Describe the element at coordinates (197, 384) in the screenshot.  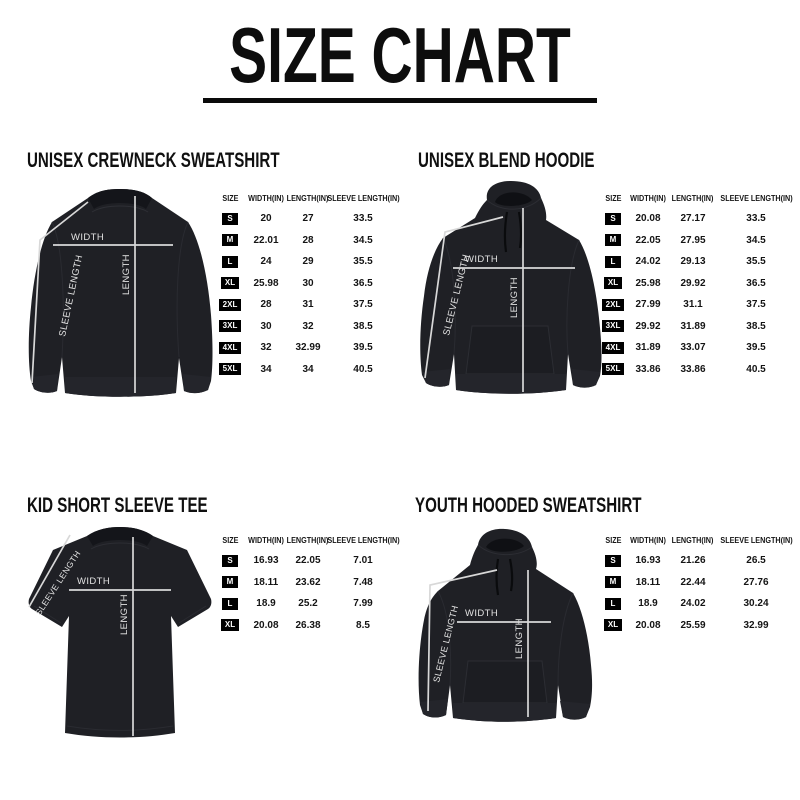
I see `cuff-right` at that location.